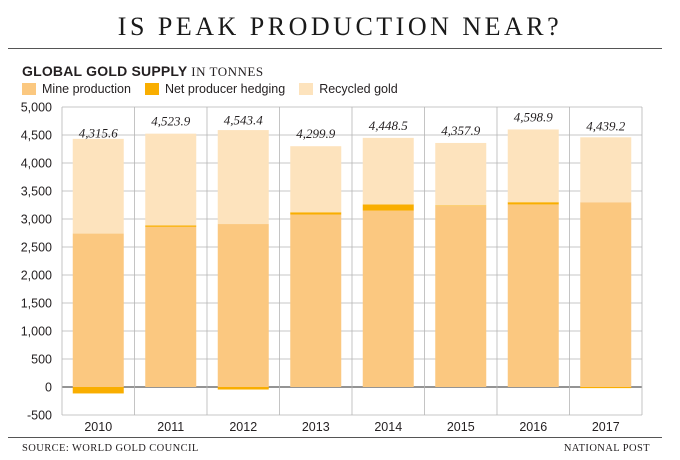 This screenshot has width=680, height=460. Describe the element at coordinates (227, 71) in the screenshot. I see `subtitle-unit: IN TONNES` at that location.